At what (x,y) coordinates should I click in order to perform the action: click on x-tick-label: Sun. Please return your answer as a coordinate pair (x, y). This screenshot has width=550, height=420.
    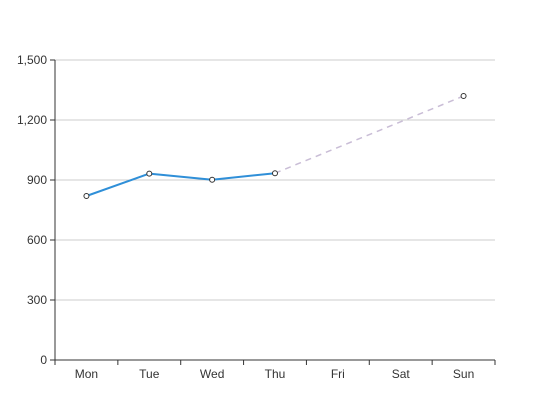
    Looking at the image, I should click on (463, 374).